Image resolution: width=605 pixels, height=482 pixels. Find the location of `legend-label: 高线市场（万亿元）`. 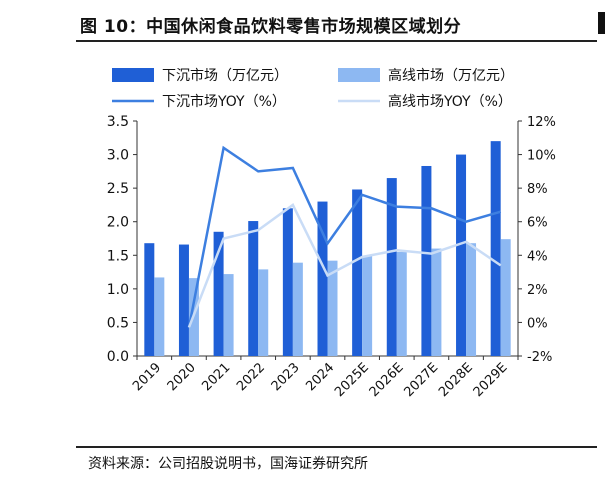

legend-label: 高线市场（万亿元） is located at coordinates (451, 75).